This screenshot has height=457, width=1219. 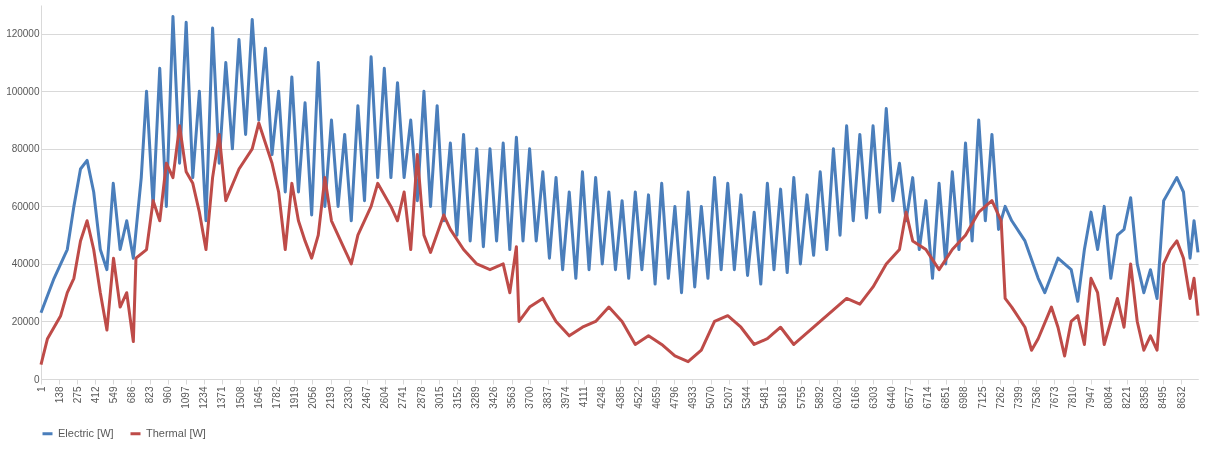 What do you see at coordinates (873, 397) in the screenshot?
I see `x-tick-label: 6303` at bounding box center [873, 397].